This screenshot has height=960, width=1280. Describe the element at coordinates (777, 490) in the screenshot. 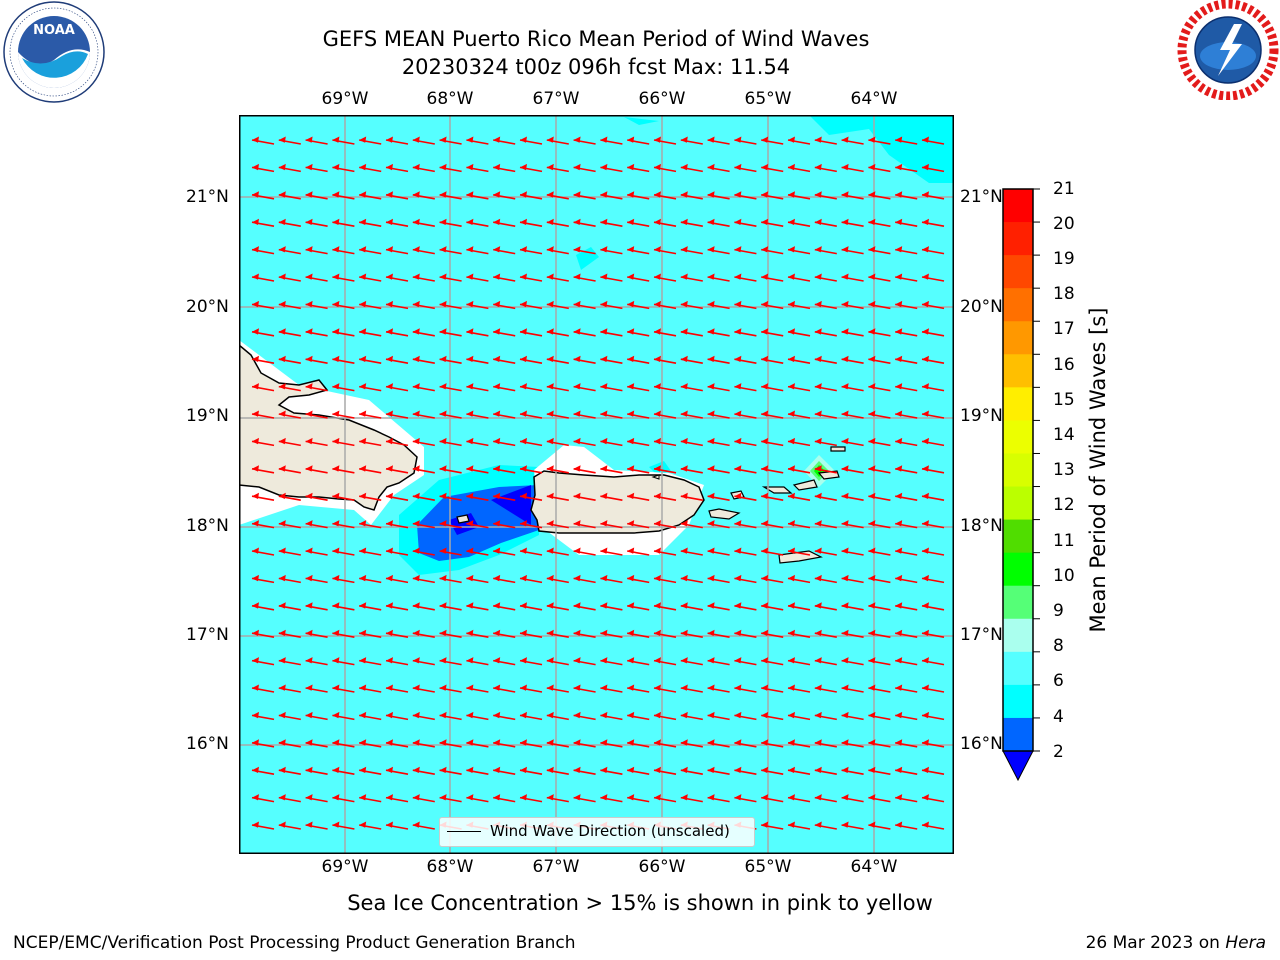

I see `land-st-thomas` at that location.